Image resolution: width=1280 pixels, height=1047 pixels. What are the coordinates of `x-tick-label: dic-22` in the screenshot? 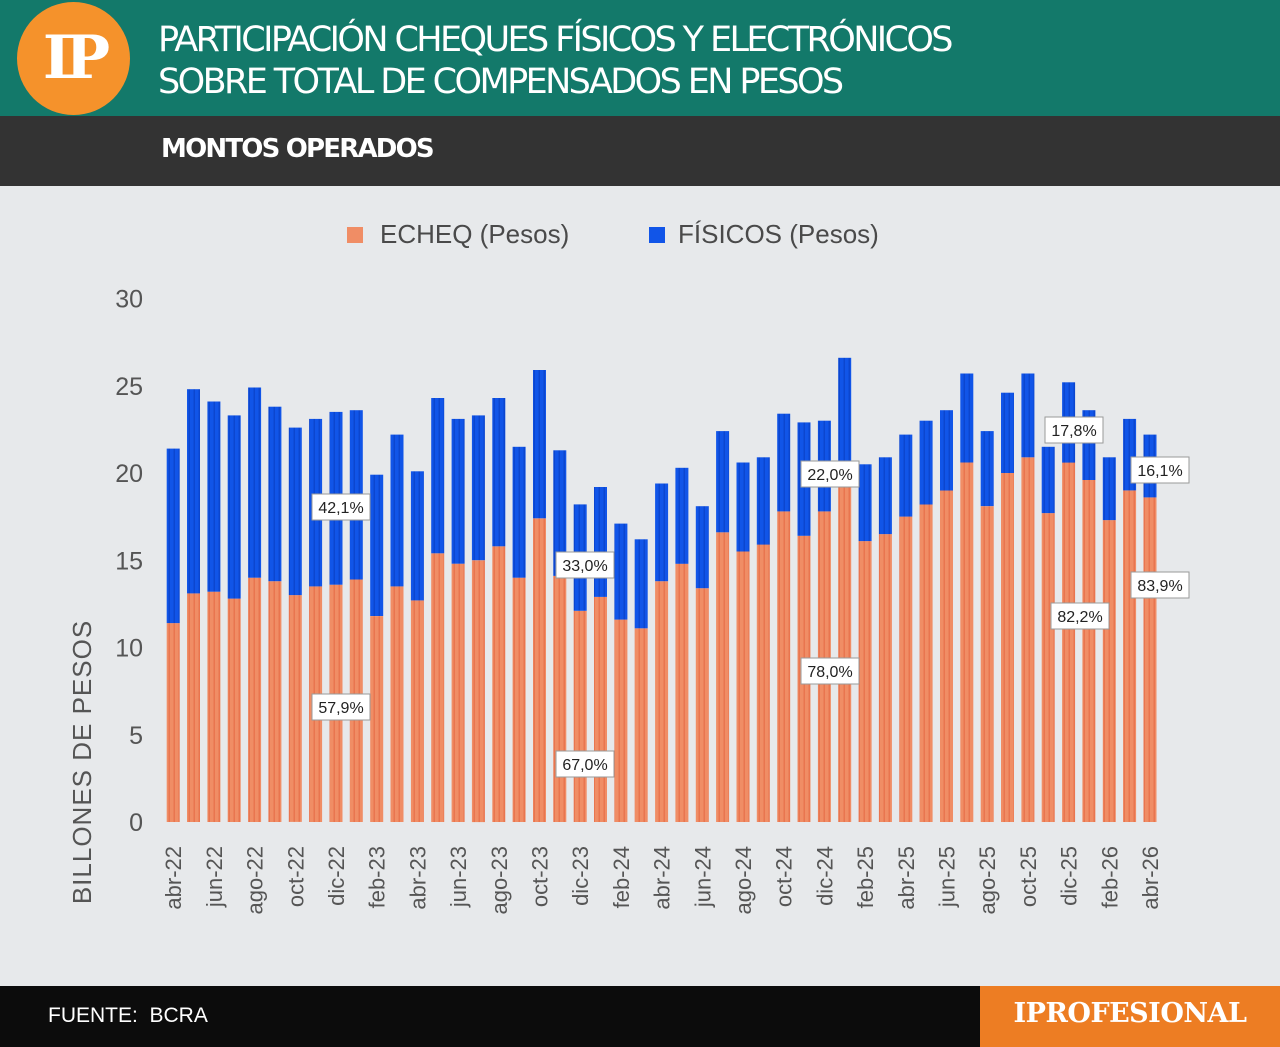 It's located at (336, 876).